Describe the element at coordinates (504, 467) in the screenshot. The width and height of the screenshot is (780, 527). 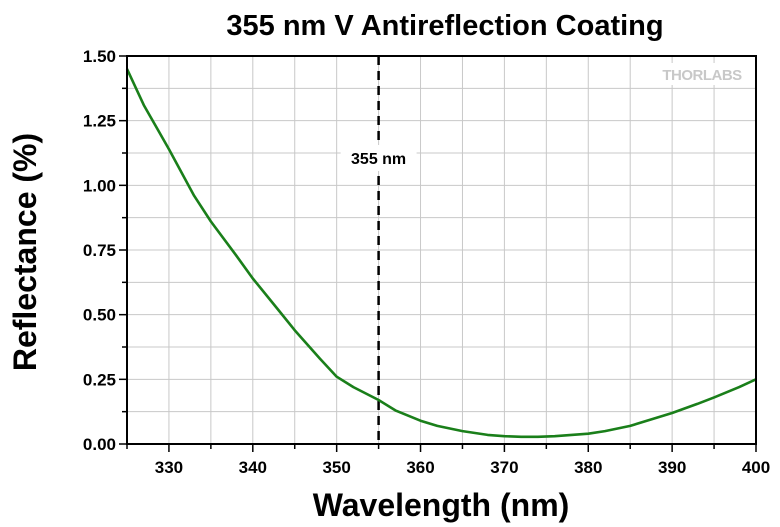
I see `x-tick-label: 370` at that location.